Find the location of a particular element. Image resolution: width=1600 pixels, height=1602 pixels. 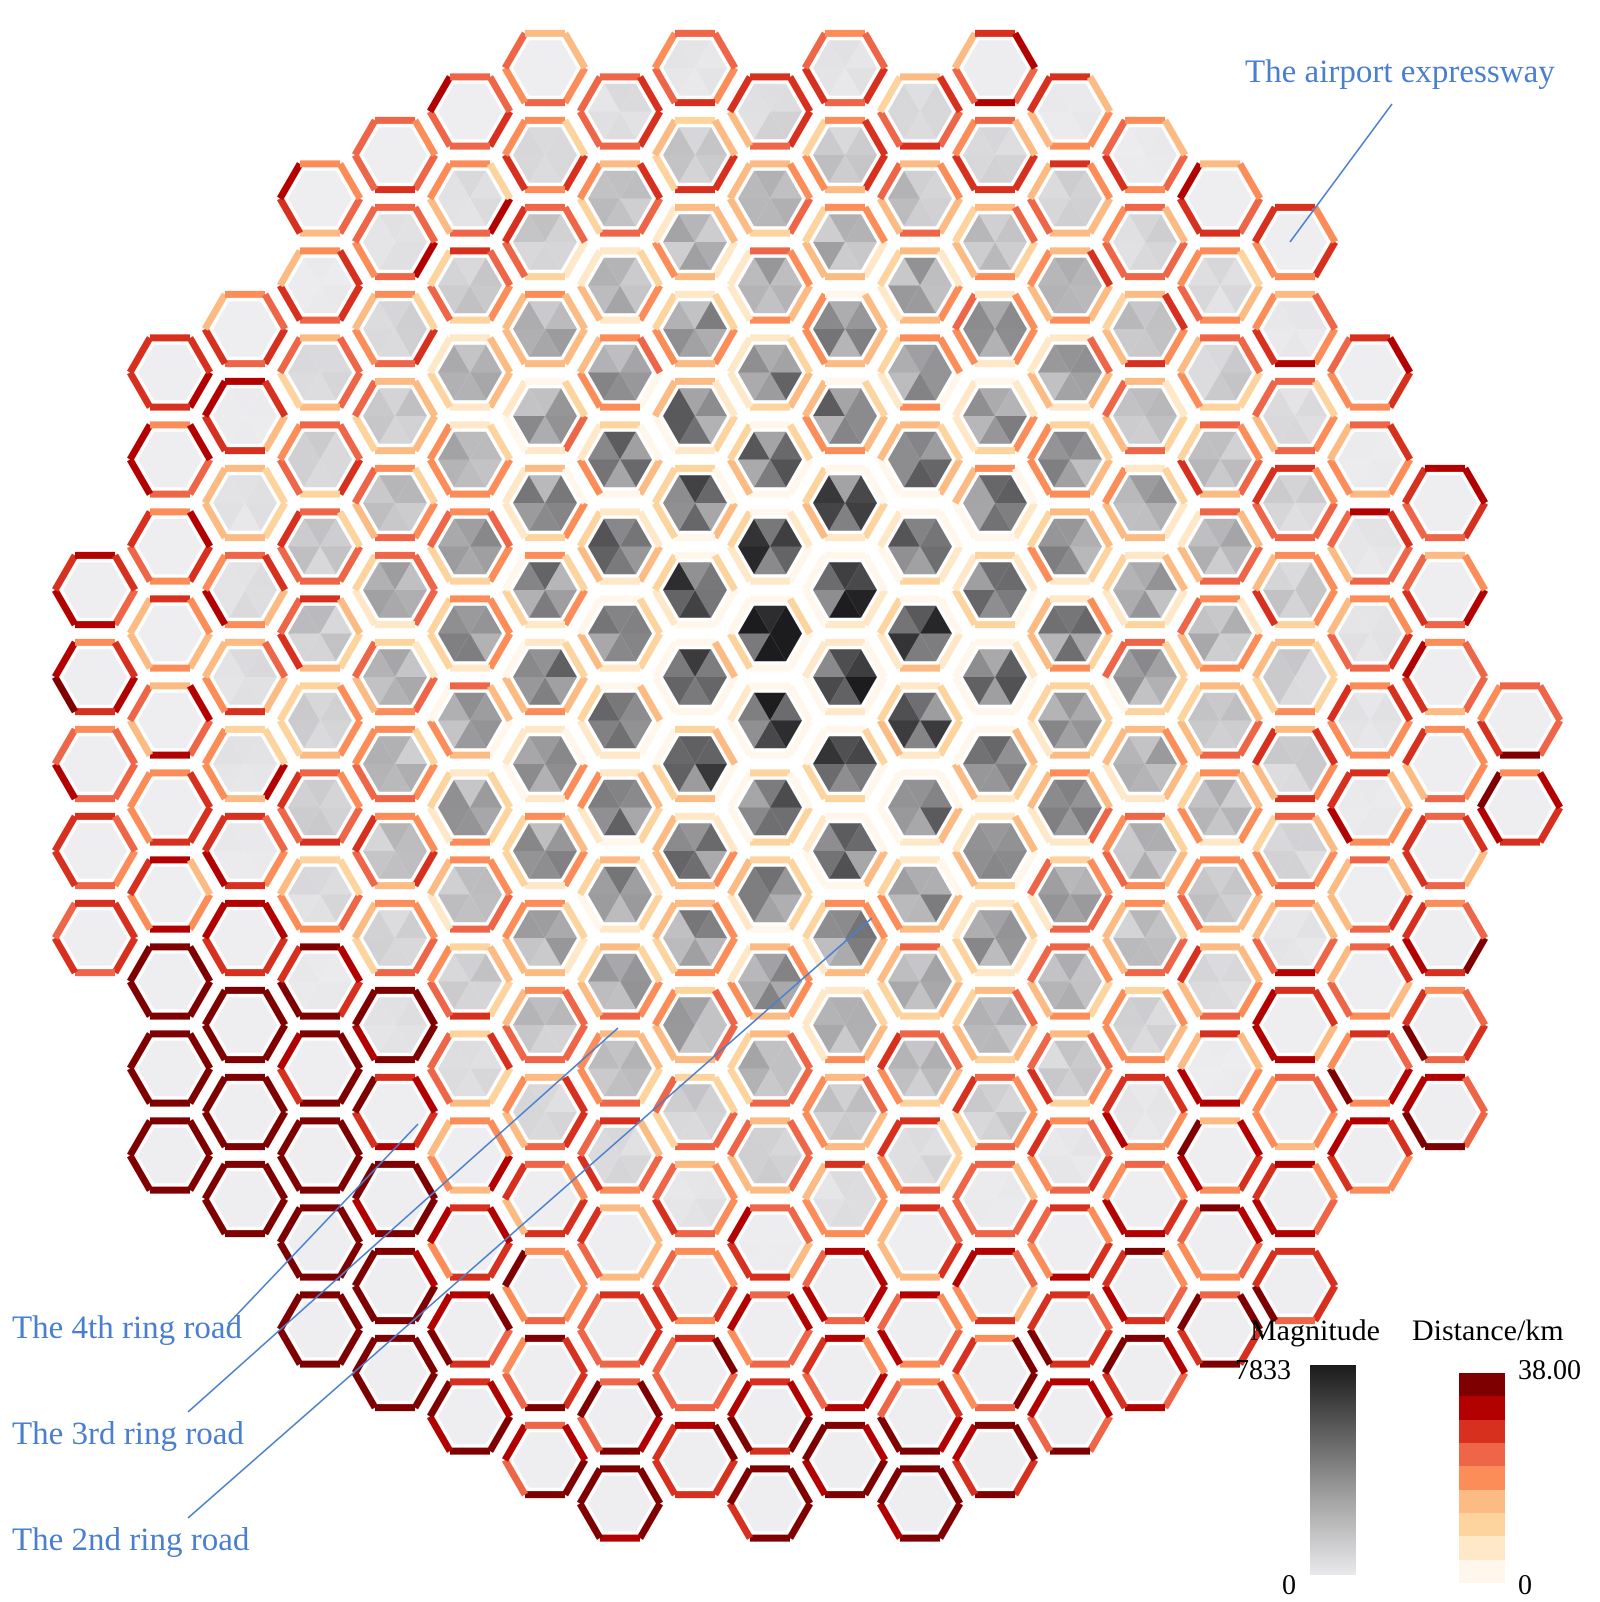

ring4-leader-line is located at coordinates (323, 1224).